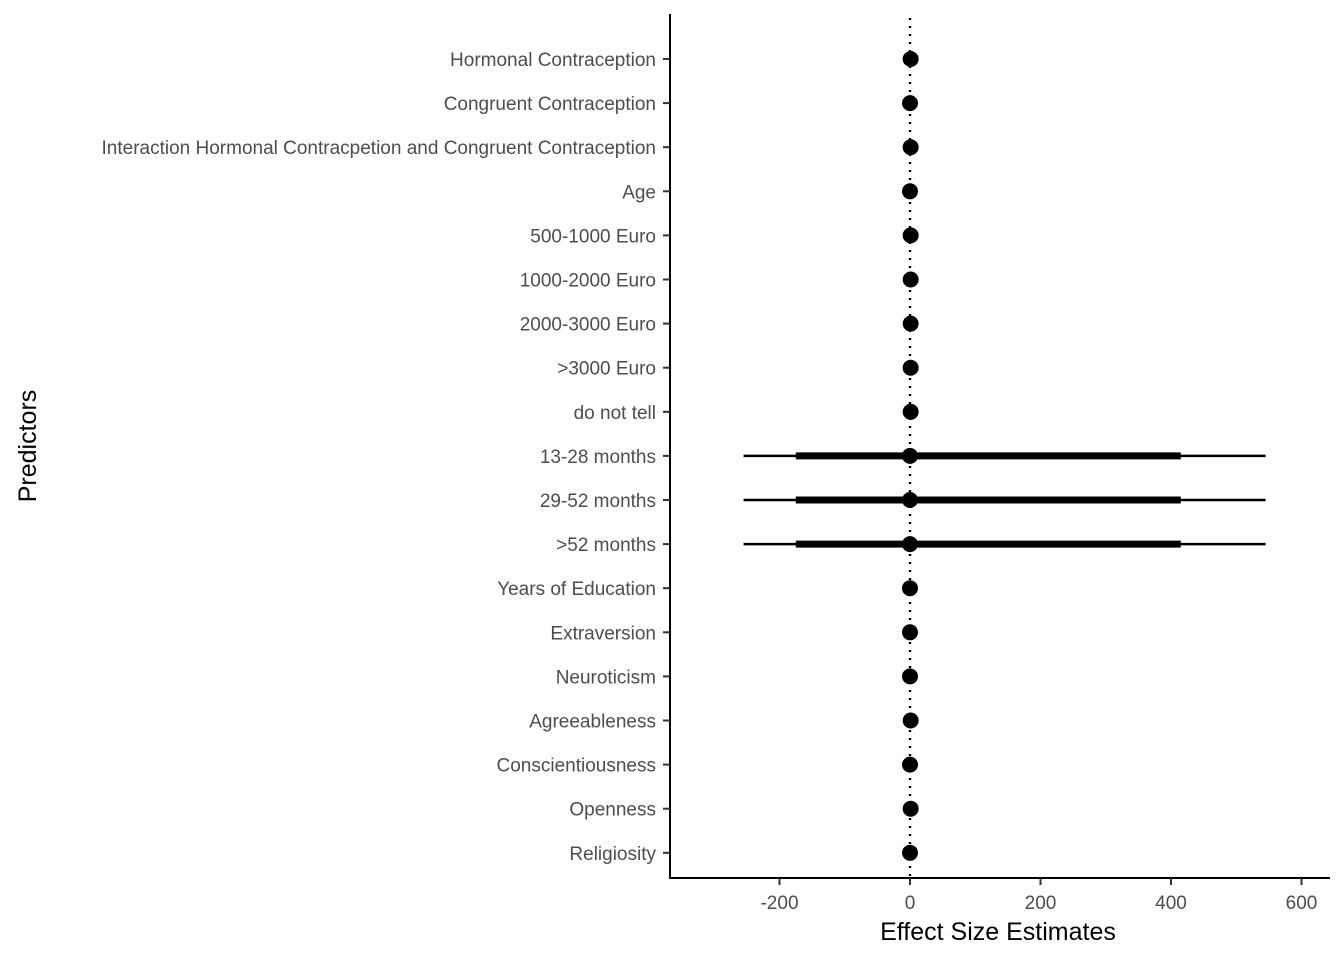  I want to click on estimate-points, so click(910, 456).